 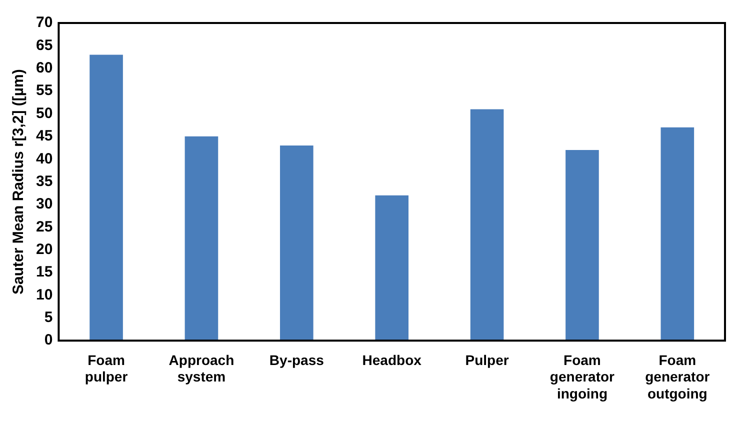 What do you see at coordinates (44, 204) in the screenshot?
I see `y-tick-label: 30` at bounding box center [44, 204].